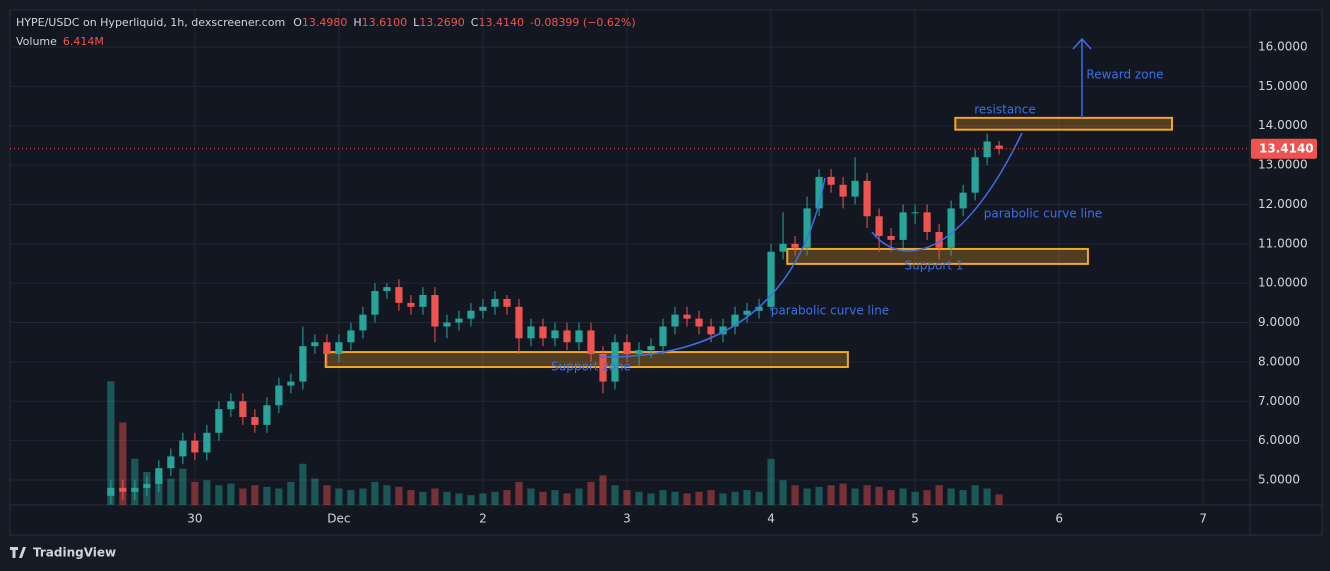 The width and height of the screenshot is (1330, 571). What do you see at coordinates (475, 22) in the screenshot?
I see `ohlc-label: C` at bounding box center [475, 22].